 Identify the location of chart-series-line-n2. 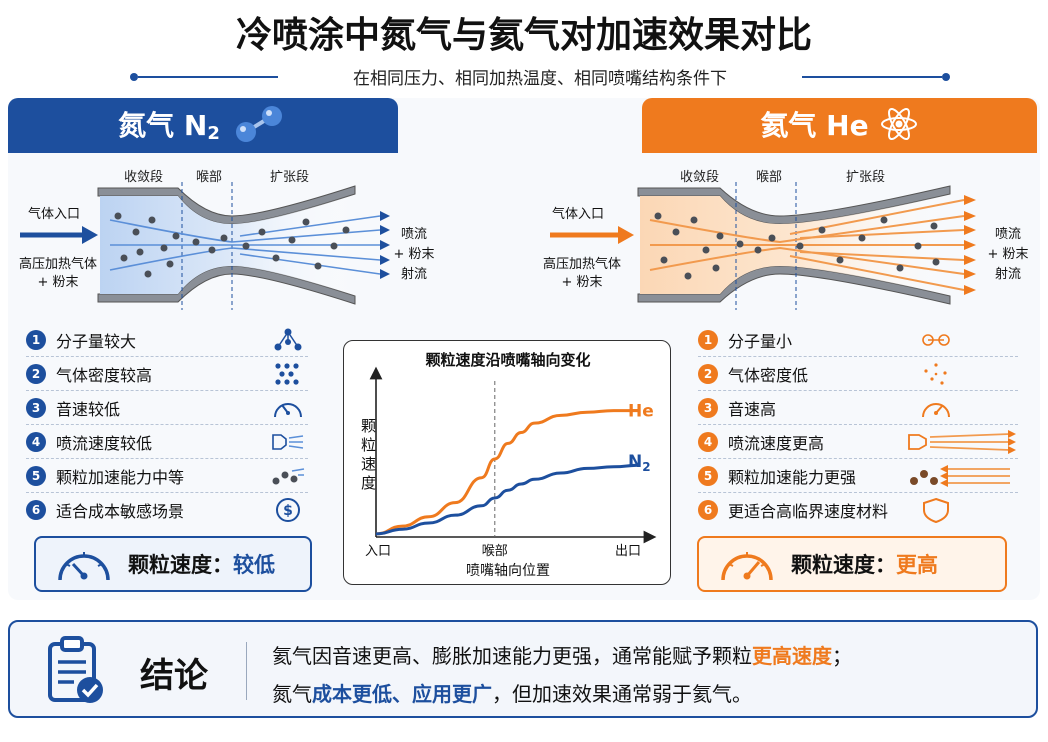
(508, 499).